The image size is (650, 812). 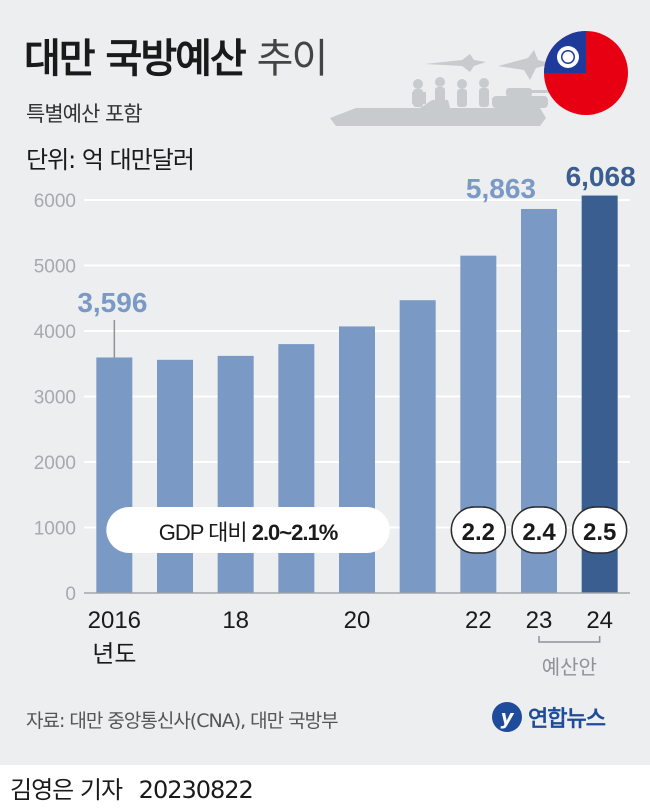 I want to click on header-illustration, so click(x=479, y=78).